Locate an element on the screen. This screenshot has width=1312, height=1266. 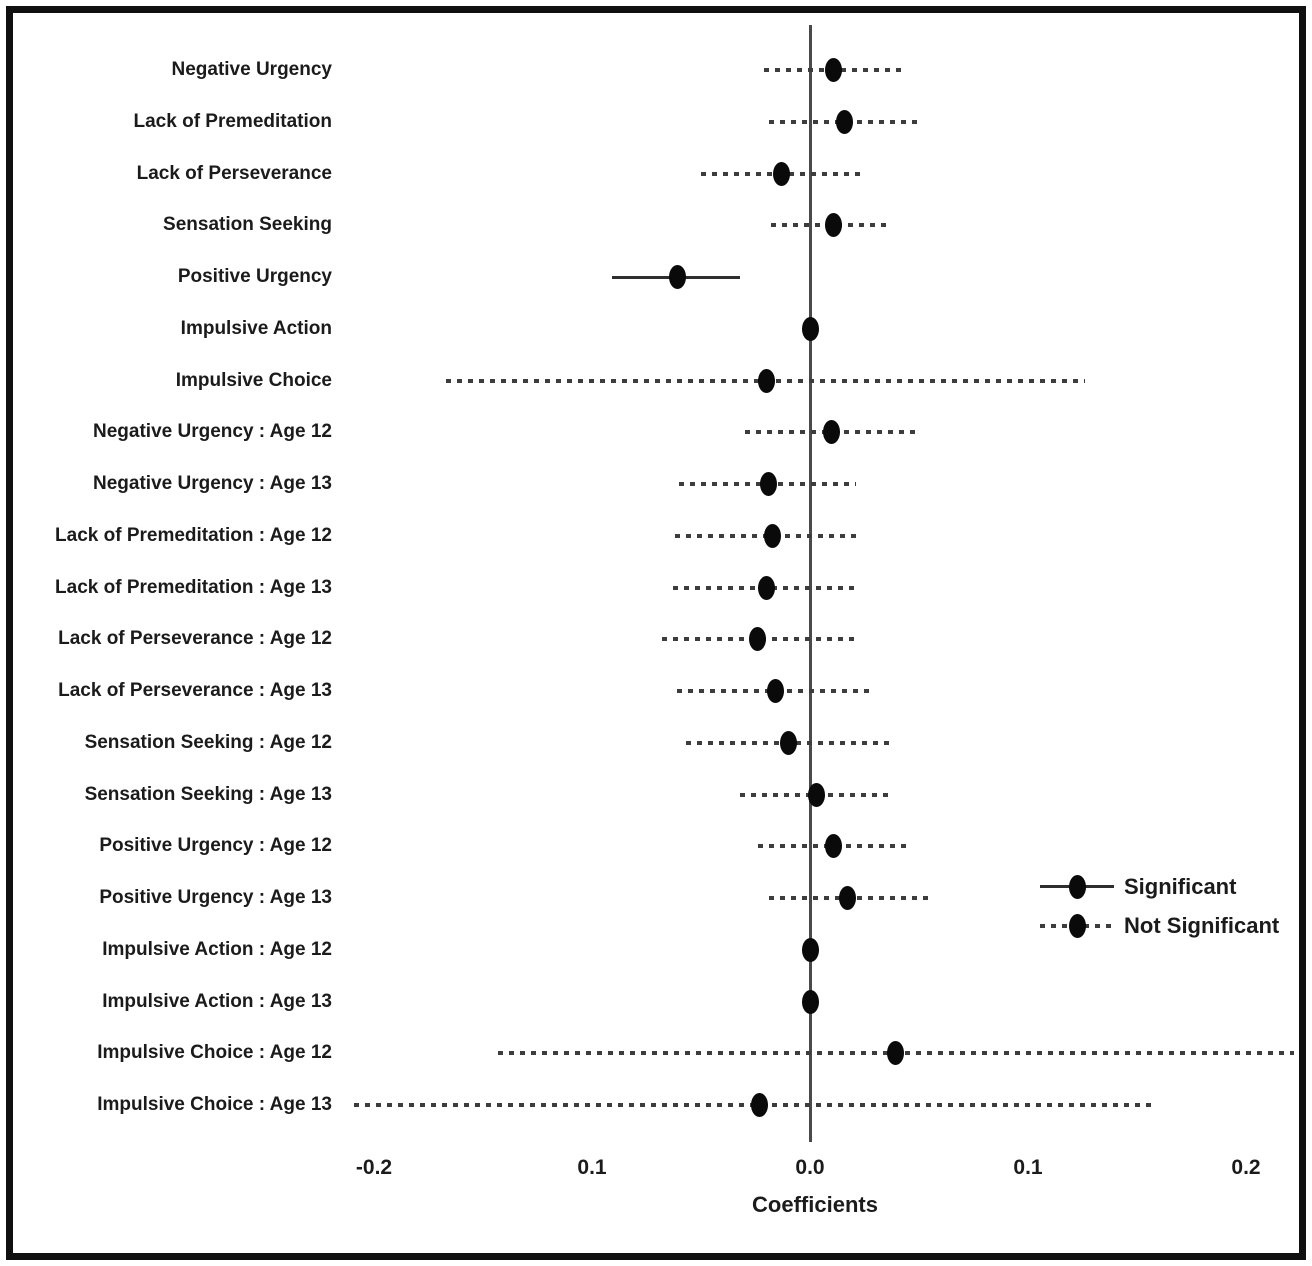
legend-label: Not Significant is located at coordinates (1202, 925).